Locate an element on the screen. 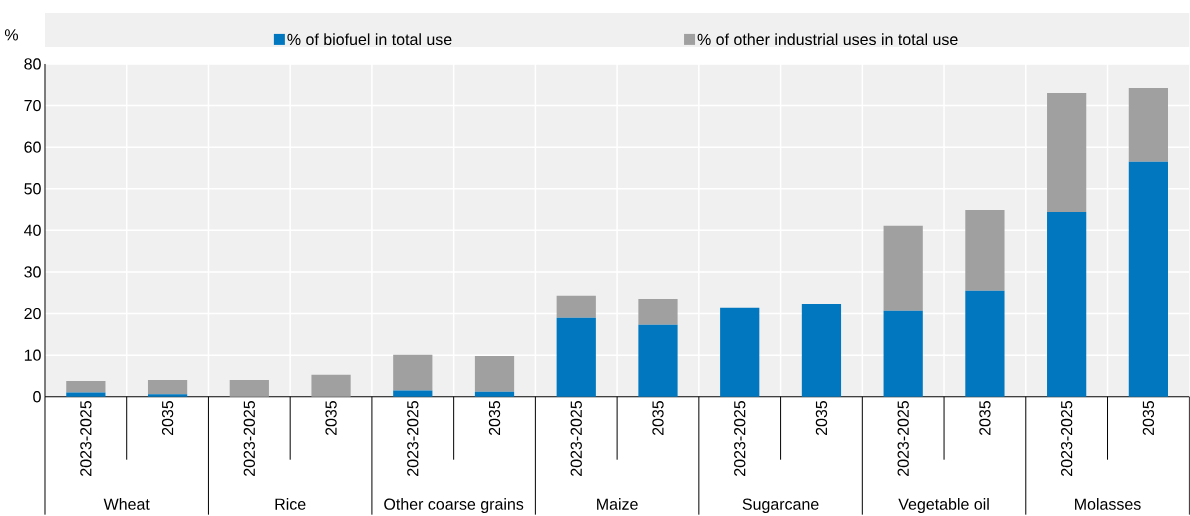  text: Molasses is located at coordinates (1108, 503).